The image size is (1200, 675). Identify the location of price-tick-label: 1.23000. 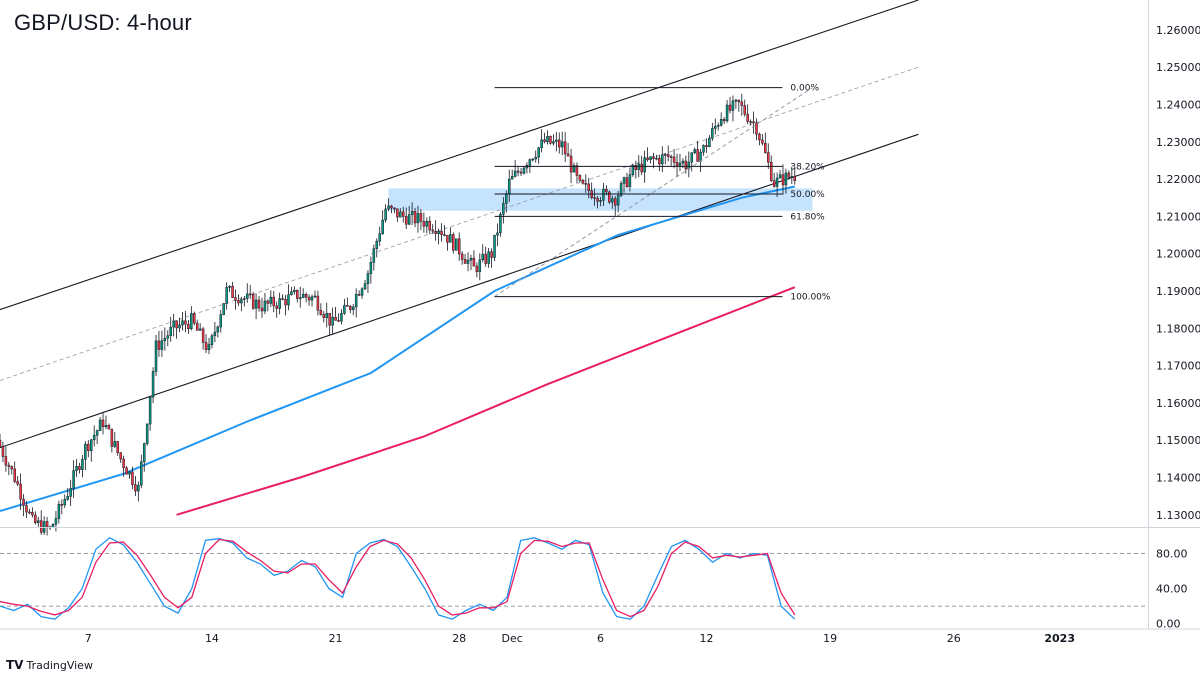
(1178, 142).